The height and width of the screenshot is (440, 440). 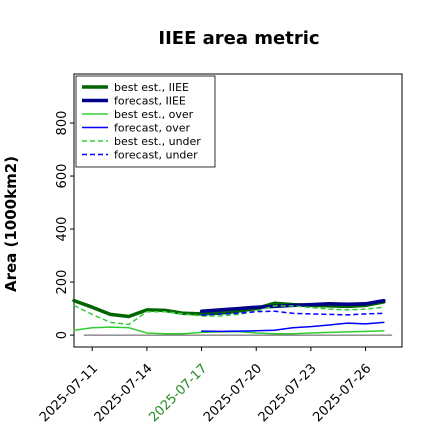 I want to click on legend-label: forecast, IIEE, so click(x=150, y=101).